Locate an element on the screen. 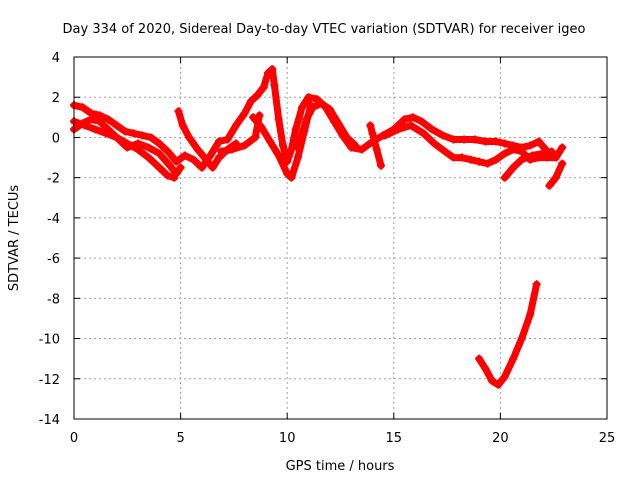 The height and width of the screenshot is (480, 640). x-tick-label: 25 is located at coordinates (607, 438).